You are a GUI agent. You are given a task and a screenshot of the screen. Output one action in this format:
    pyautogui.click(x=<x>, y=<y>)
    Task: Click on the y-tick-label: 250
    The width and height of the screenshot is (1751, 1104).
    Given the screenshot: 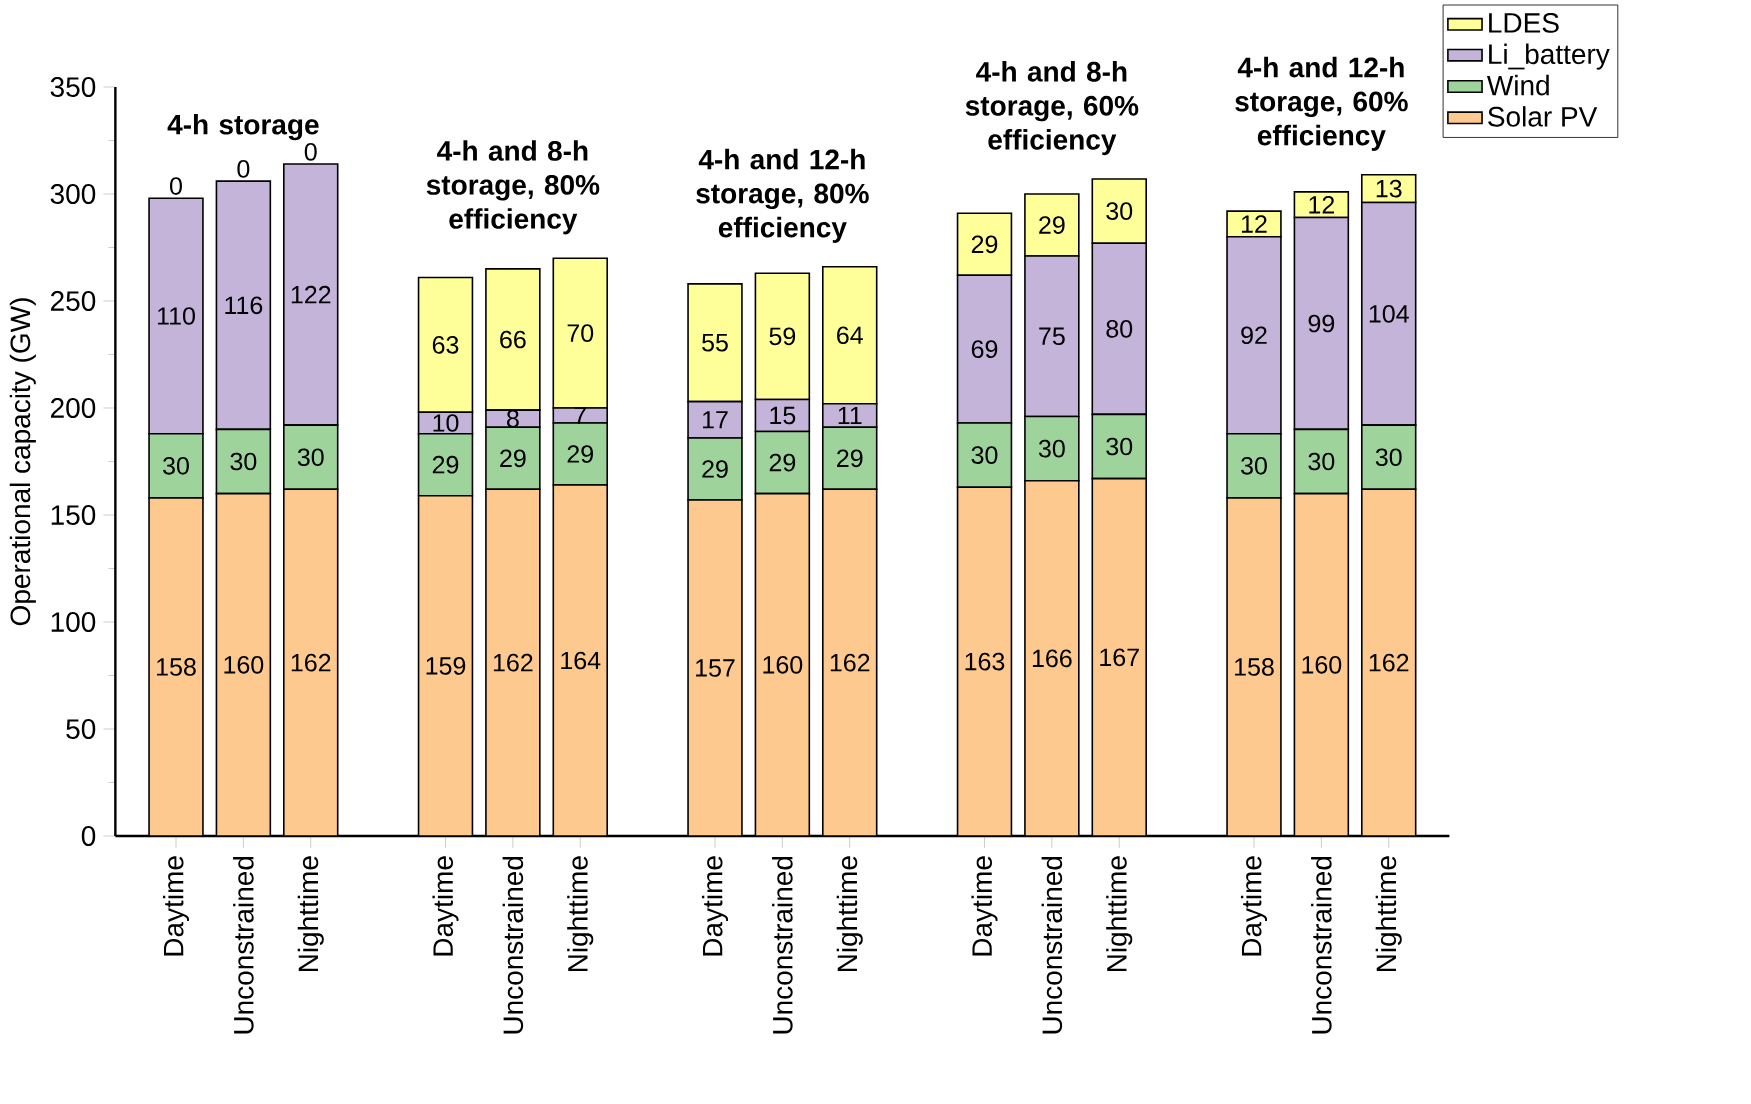 What is the action you would take?
    pyautogui.click(x=73, y=301)
    